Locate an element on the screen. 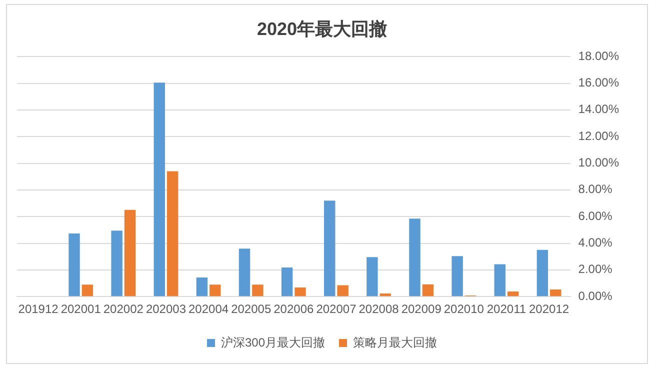 The width and height of the screenshot is (652, 369). x-tick-label: 202005 is located at coordinates (251, 309).